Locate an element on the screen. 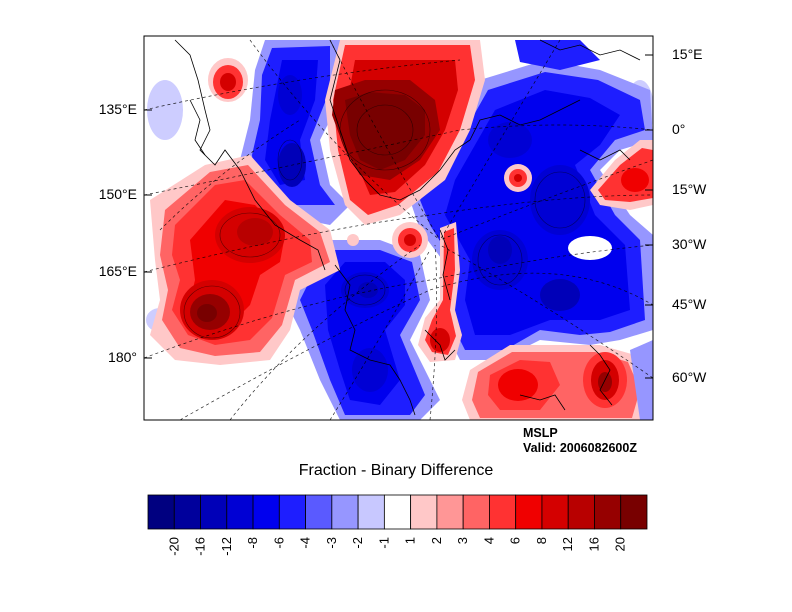 This screenshot has width=792, height=612. lon-label-right: 30°W is located at coordinates (689, 244).